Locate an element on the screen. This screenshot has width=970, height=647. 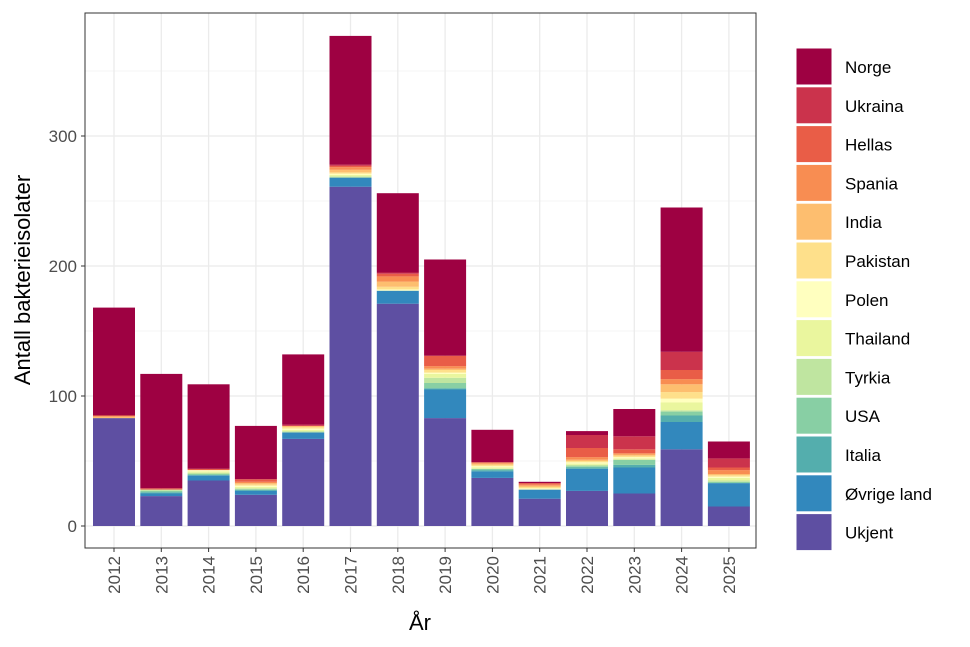
bar-segment-2021-Pakistan is located at coordinates (539, 488).